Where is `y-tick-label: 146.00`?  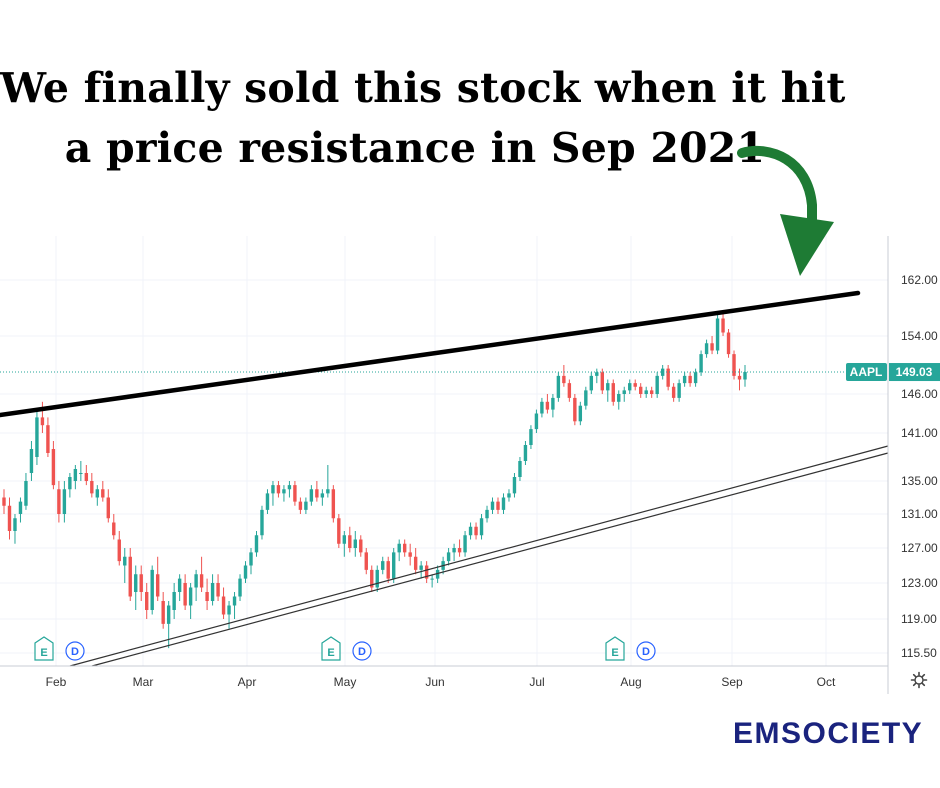
y-tick-label: 146.00 is located at coordinates (919, 394).